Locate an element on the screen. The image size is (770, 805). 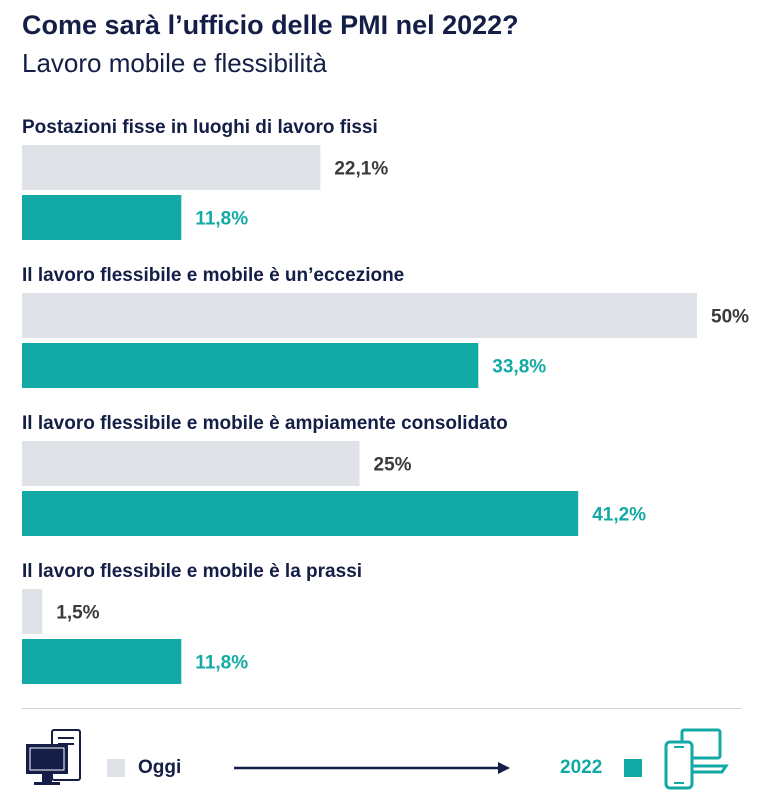
data-label-oggi: 1,5% is located at coordinates (77, 613).